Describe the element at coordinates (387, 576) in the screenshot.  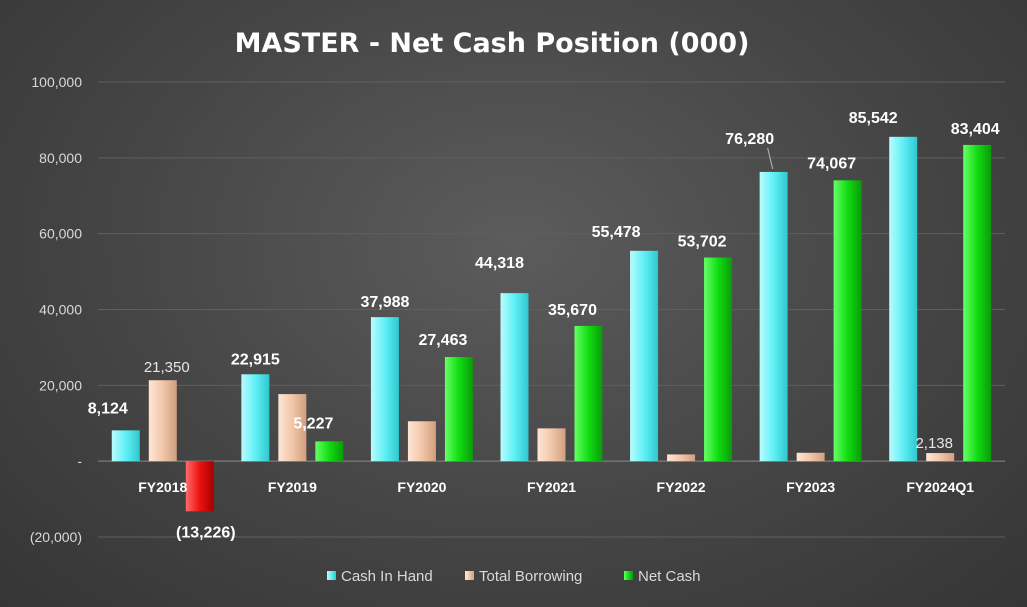
I see `legend-label-cash-in-hand: Cash In Hand` at that location.